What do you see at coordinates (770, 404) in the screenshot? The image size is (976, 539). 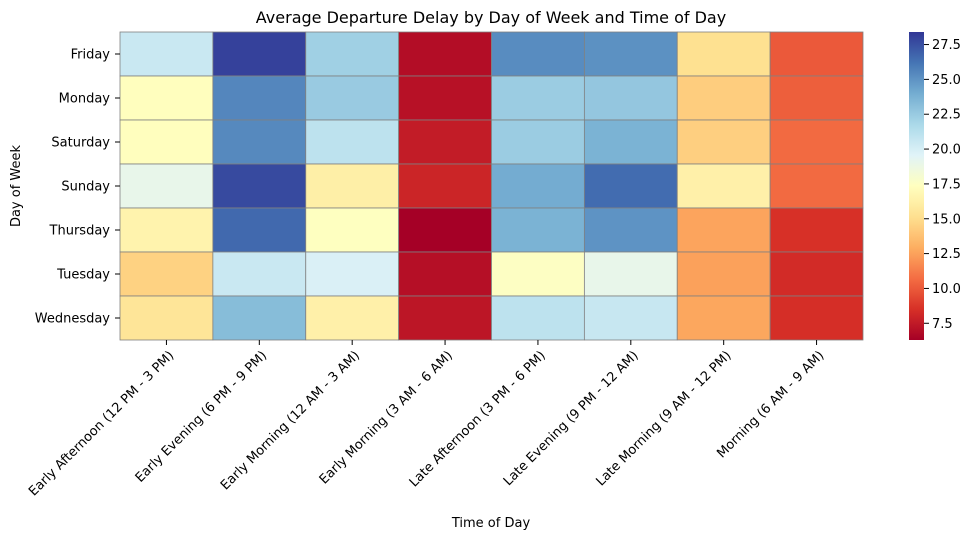 I see `x-tick-label: Morning (6 AM - 9 AM)` at bounding box center [770, 404].